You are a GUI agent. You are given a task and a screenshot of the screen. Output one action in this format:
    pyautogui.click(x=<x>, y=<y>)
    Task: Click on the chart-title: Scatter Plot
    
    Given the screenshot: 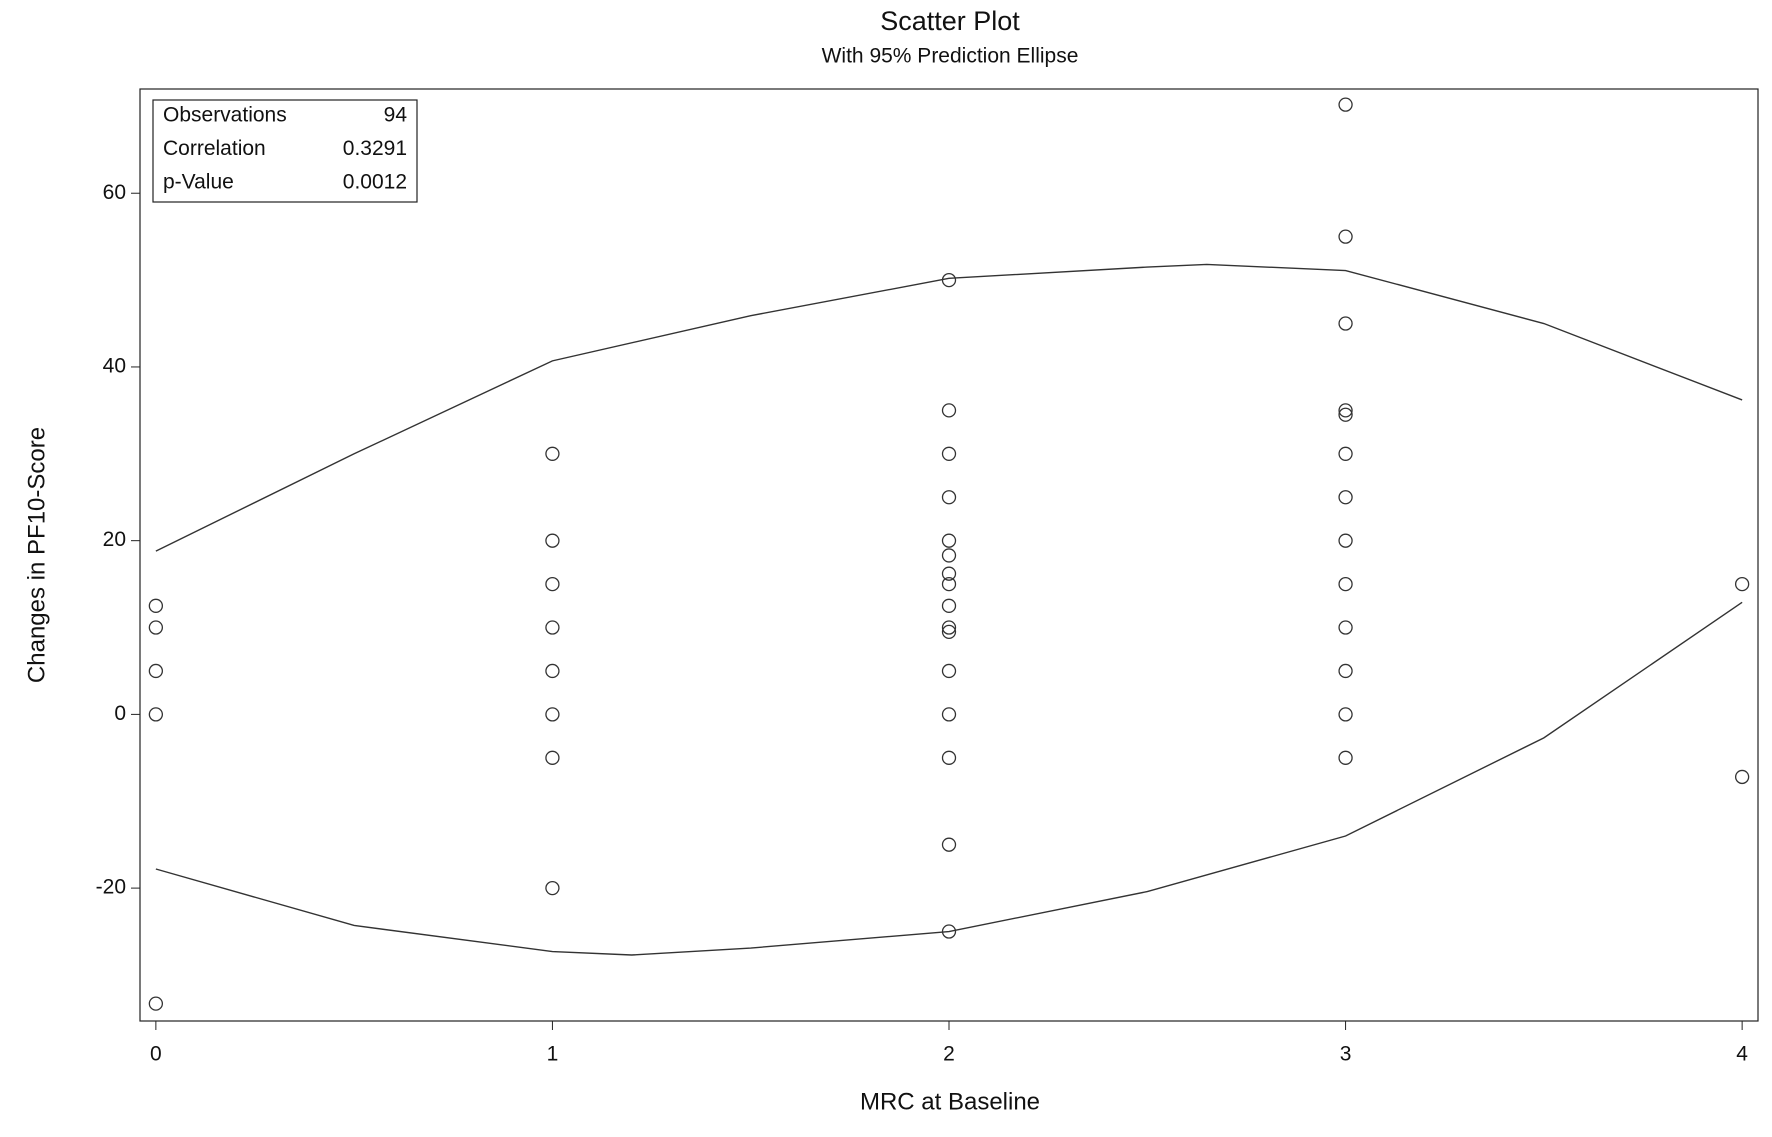 What is the action you would take?
    pyautogui.click(x=950, y=21)
    